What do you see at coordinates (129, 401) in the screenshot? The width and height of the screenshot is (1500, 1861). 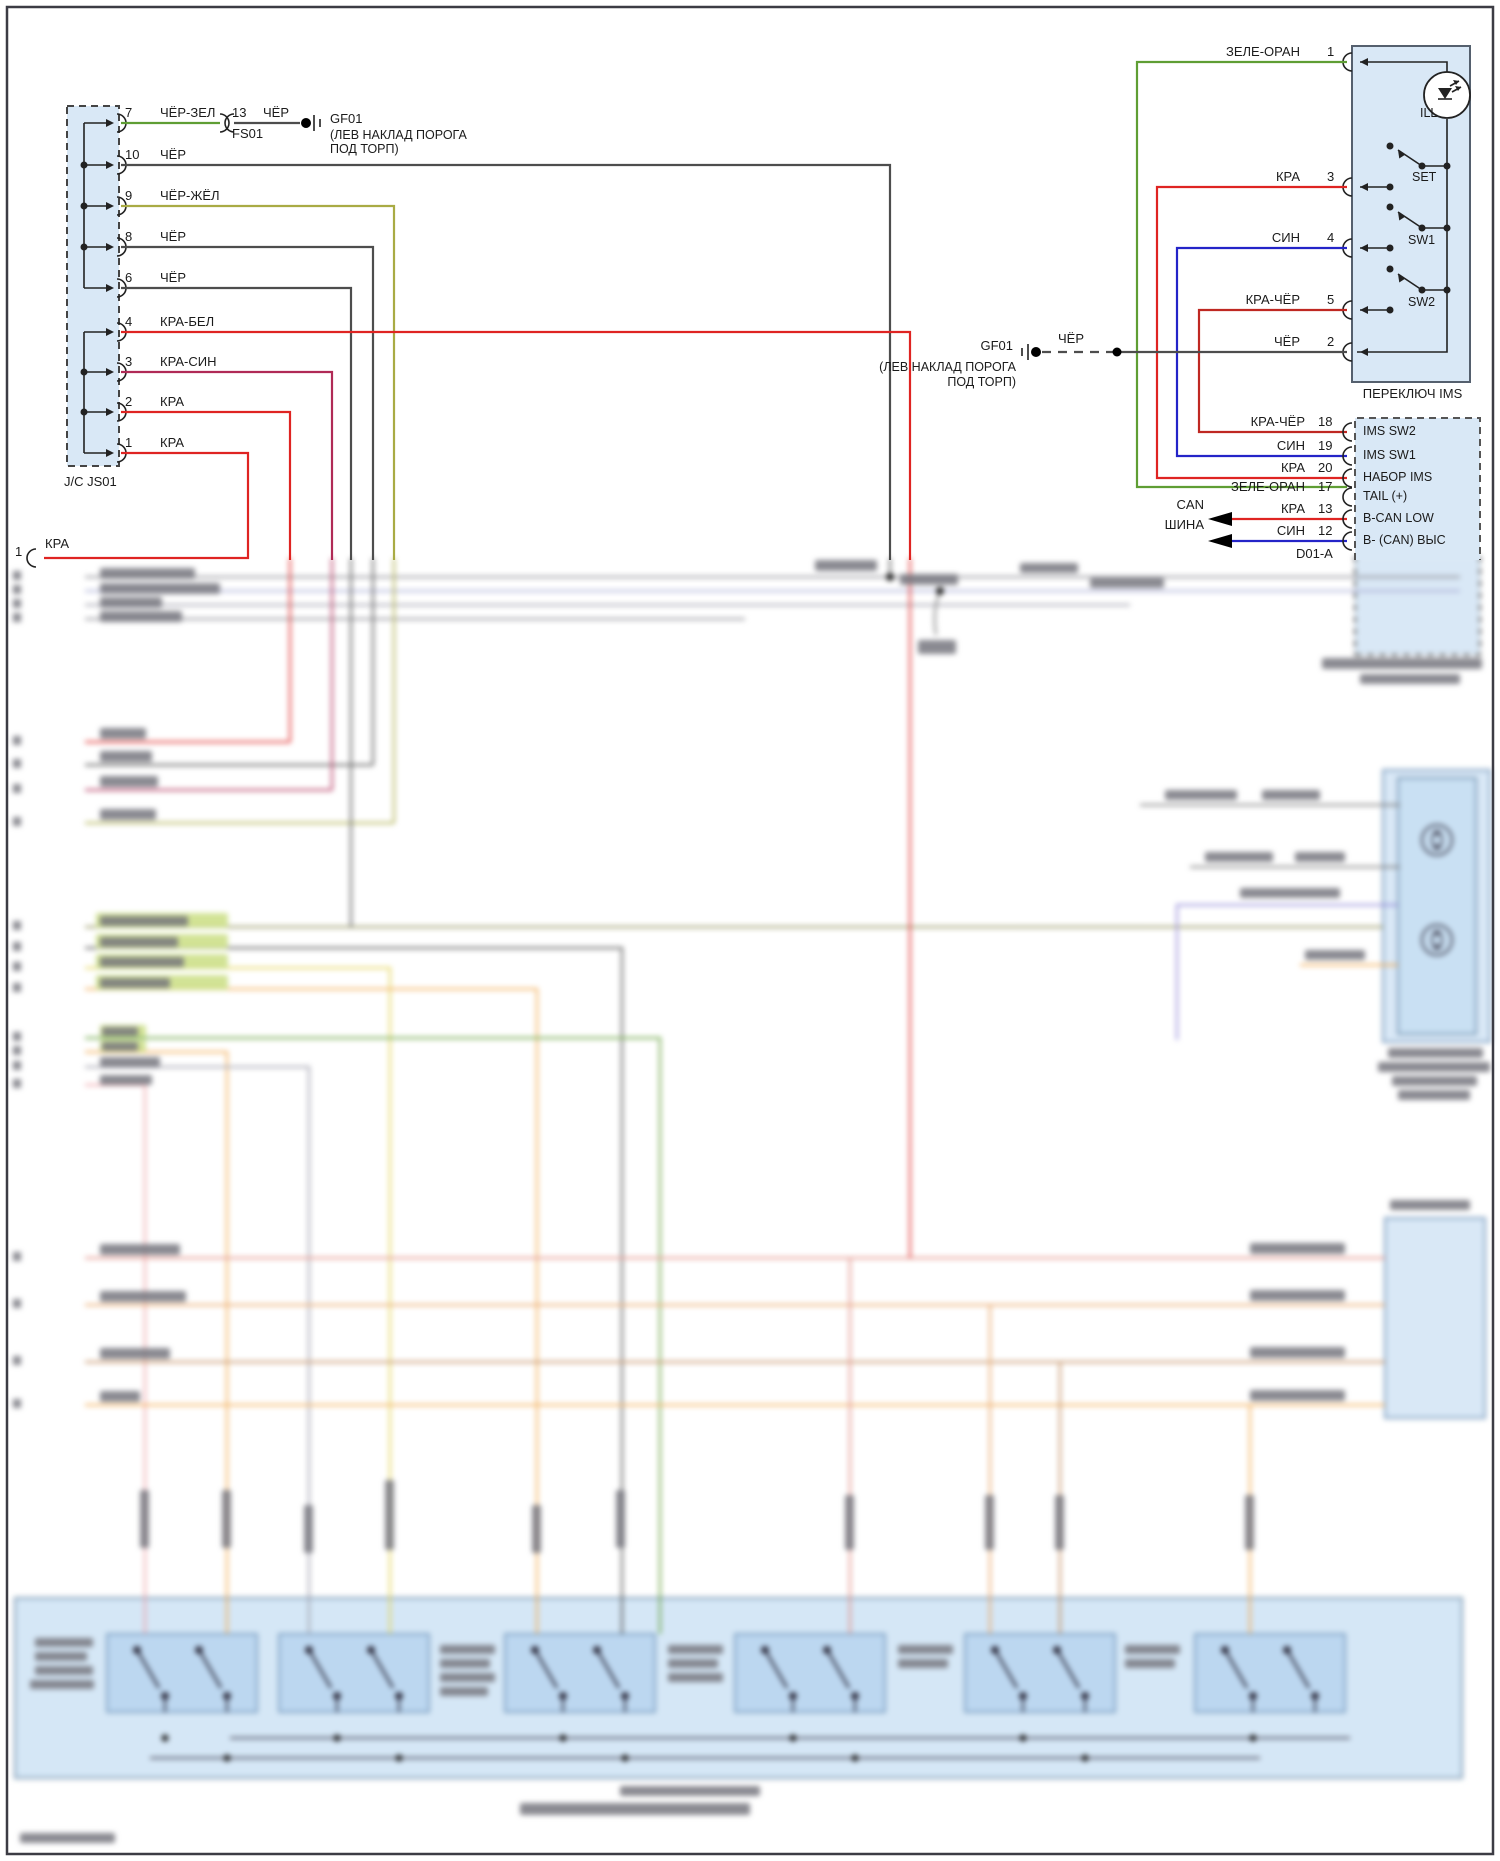 I see `jc-pin-number: 2` at bounding box center [129, 401].